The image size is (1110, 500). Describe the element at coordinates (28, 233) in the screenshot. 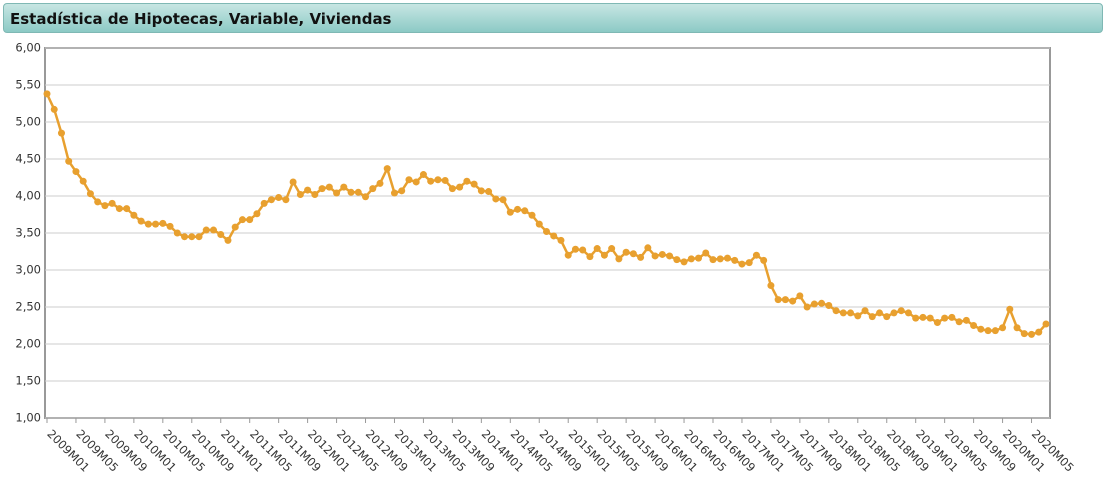

I see `y-tick-label: 3,50` at that location.